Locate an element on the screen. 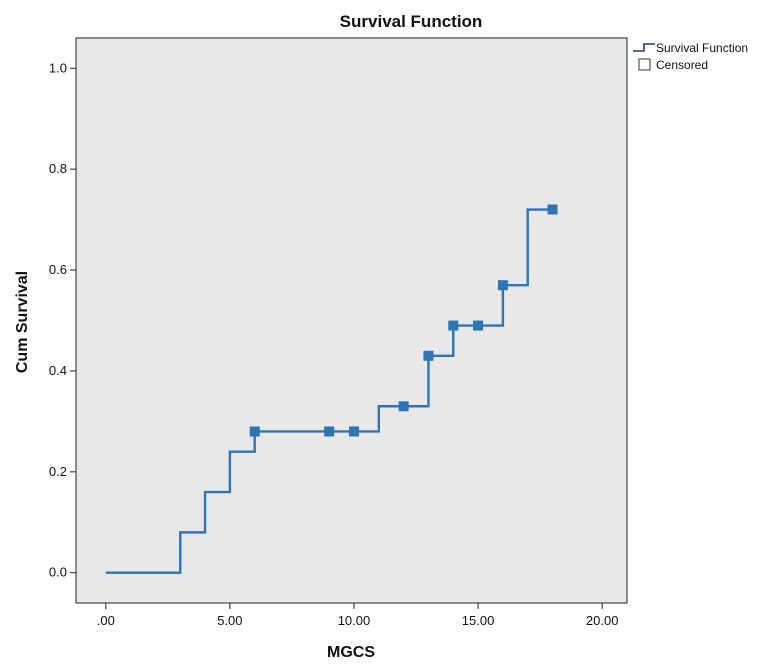 Image resolution: width=779 pixels, height=664 pixels. y-axis-title: Cum Survival is located at coordinates (22, 322).